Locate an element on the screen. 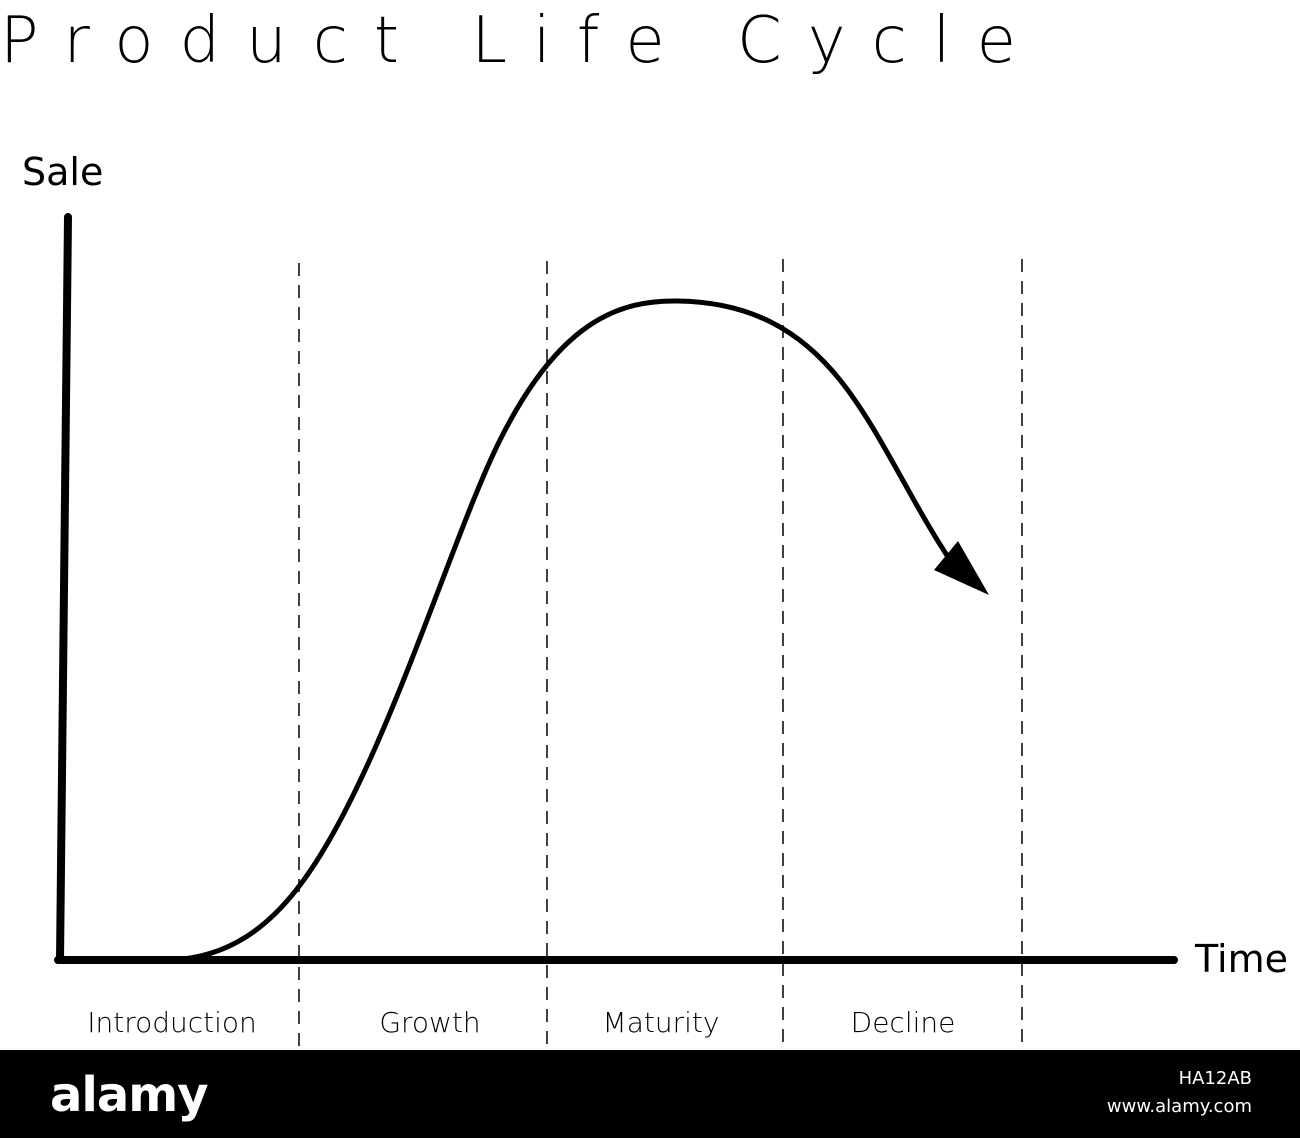 The height and width of the screenshot is (1138, 1300). site-url: www.alamy.com is located at coordinates (1179, 1106).